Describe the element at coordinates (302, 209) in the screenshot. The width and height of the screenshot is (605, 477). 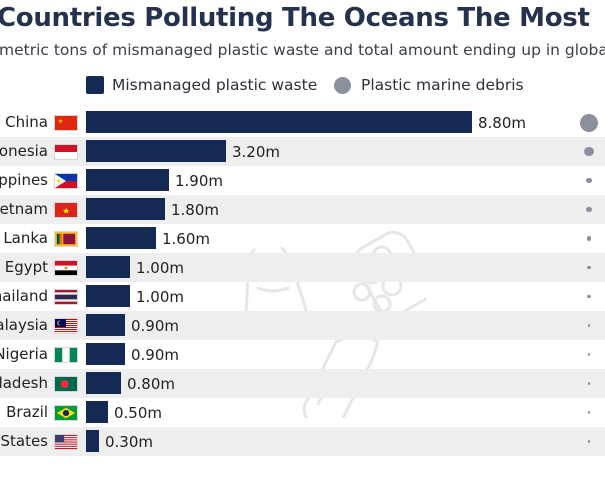
I see `chart-row: etnam ★ 1.80m` at that location.